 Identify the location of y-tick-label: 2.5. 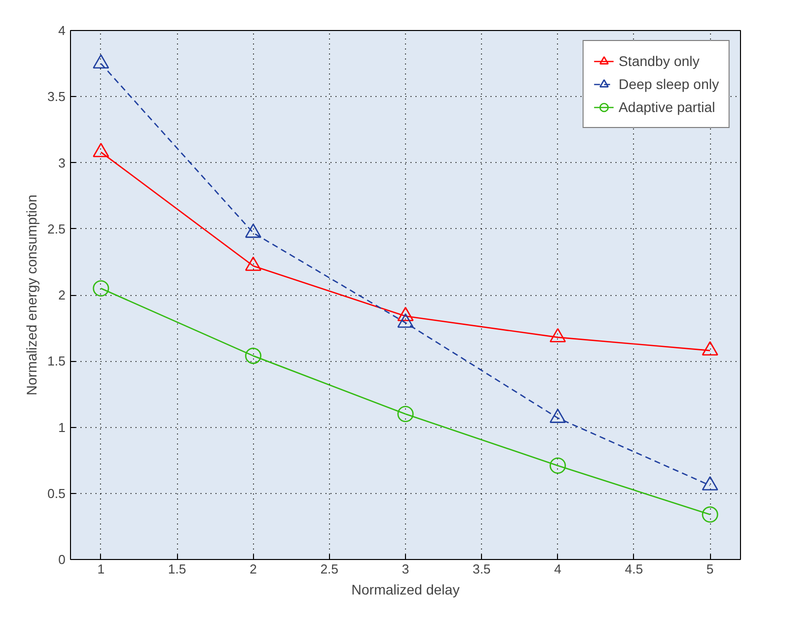
(56, 228).